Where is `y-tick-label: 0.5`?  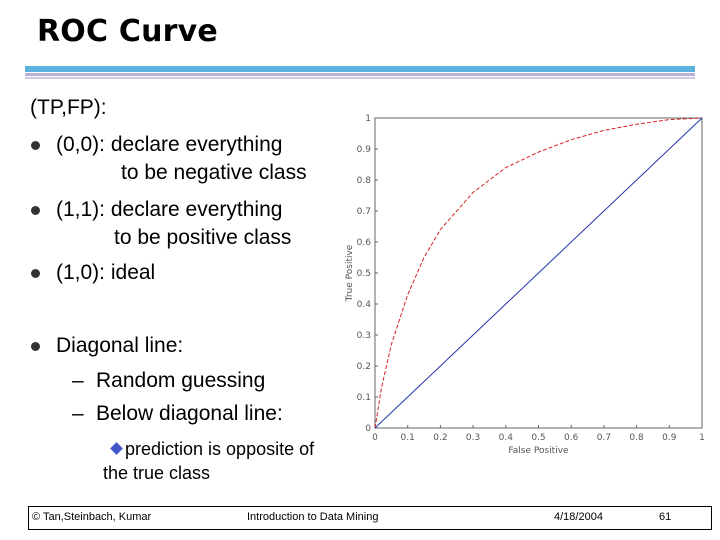
y-tick-label: 0.5 is located at coordinates (364, 274).